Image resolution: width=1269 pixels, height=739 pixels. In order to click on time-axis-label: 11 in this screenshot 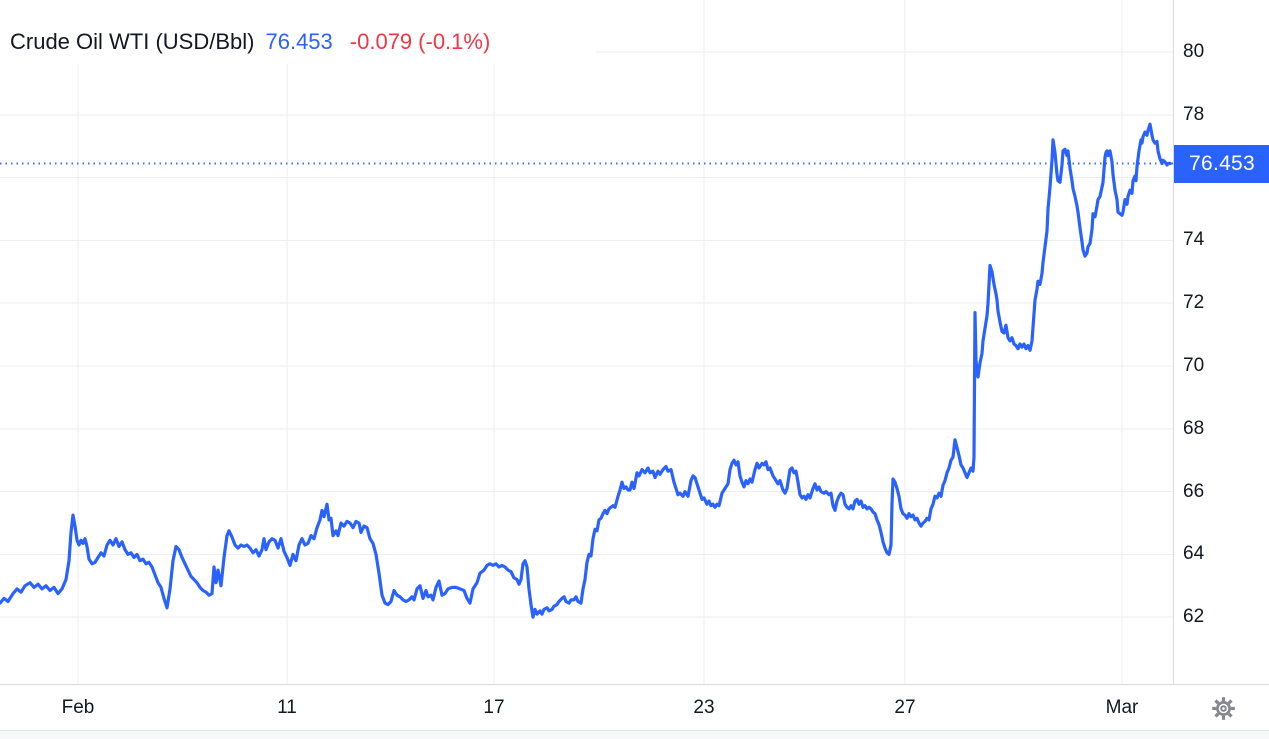, I will do `click(287, 707)`.